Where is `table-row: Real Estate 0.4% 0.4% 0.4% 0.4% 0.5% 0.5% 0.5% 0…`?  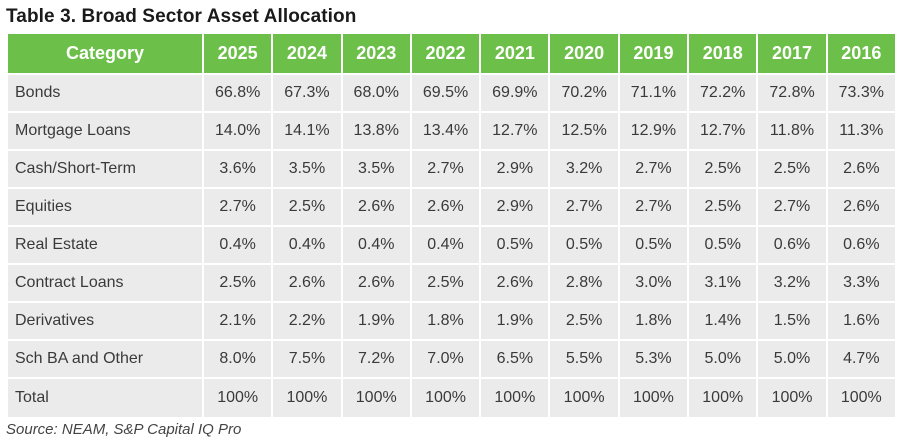
table-row: Real Estate 0.4% 0.4% 0.4% 0.4% 0.5% 0.5% 0.5% 0… is located at coordinates (451, 245).